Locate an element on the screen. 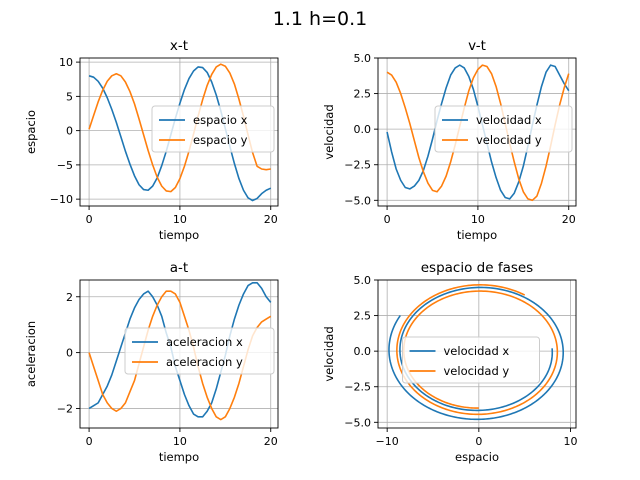  y-tick-label: −10 is located at coordinates (61, 199).